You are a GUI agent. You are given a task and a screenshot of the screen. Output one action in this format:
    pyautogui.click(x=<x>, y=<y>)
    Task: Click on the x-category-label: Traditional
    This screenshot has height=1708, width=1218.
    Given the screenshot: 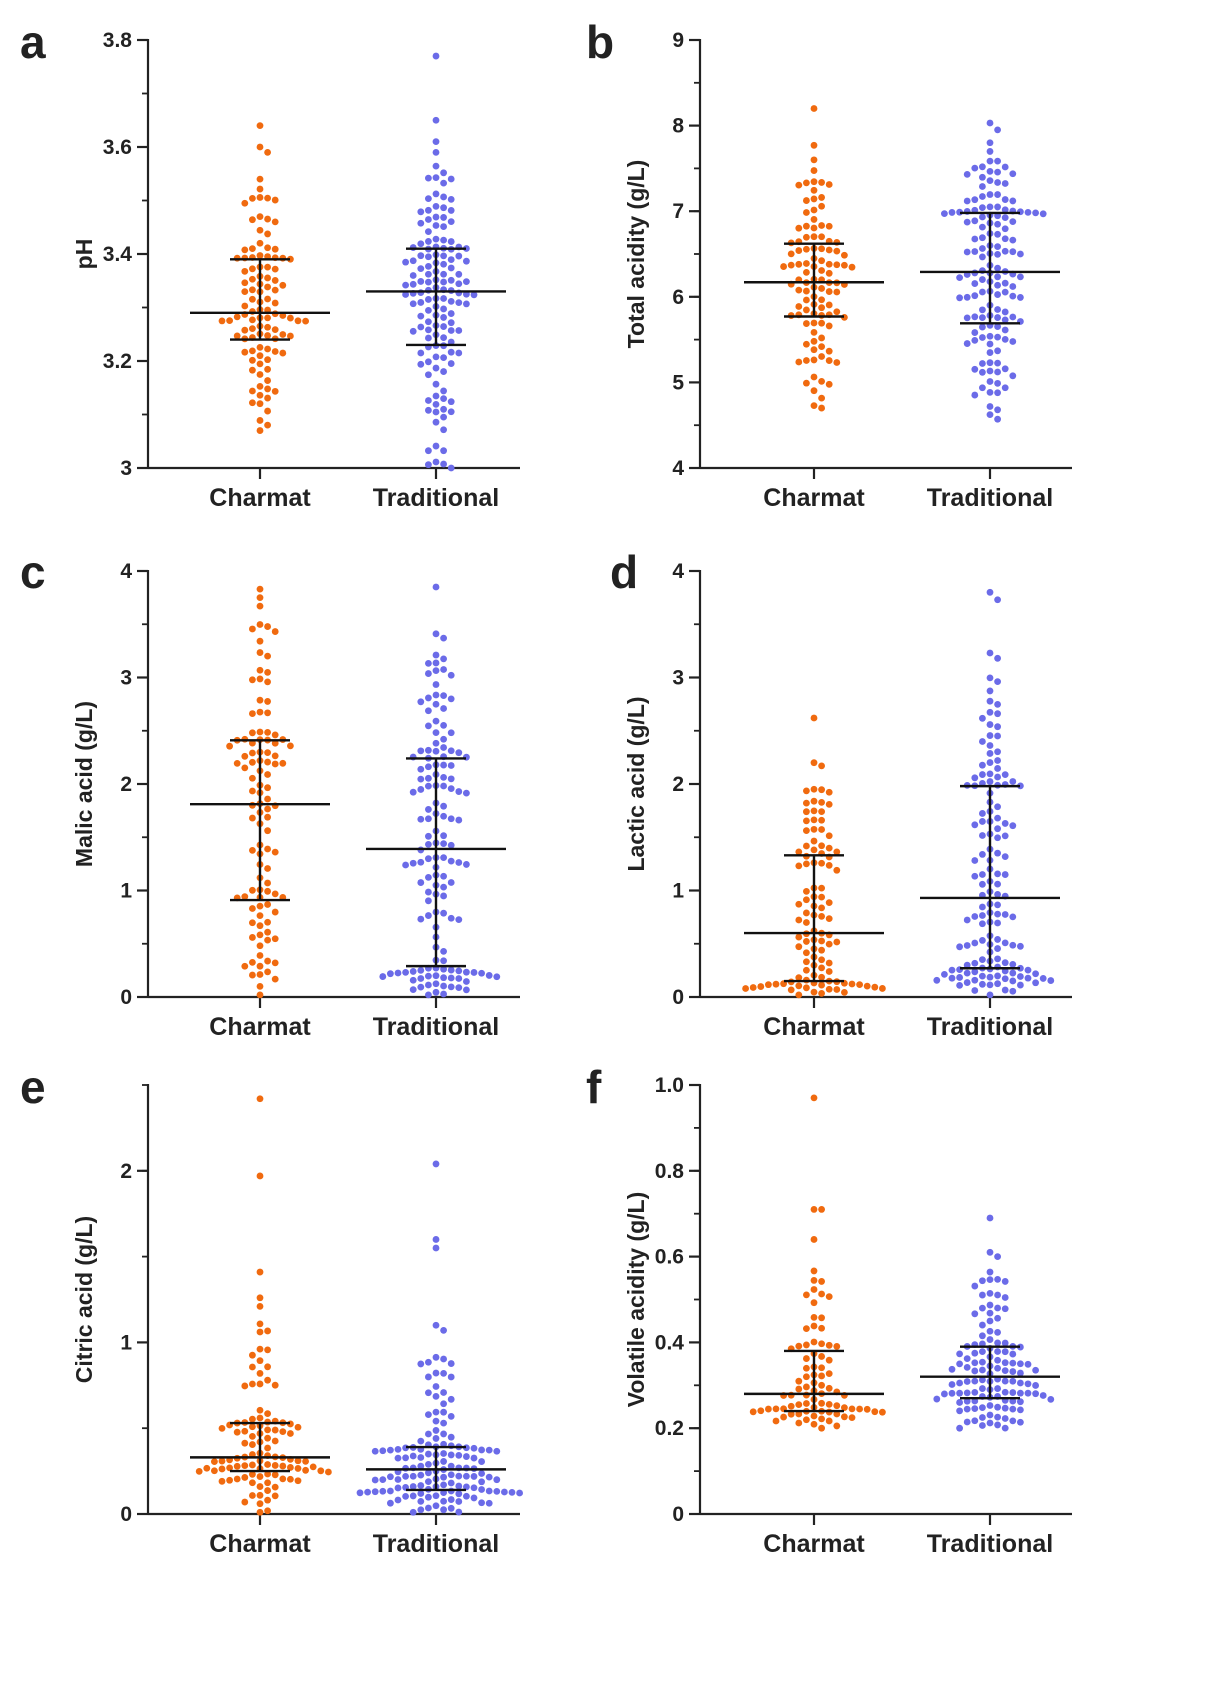 What is the action you would take?
    pyautogui.click(x=990, y=1544)
    